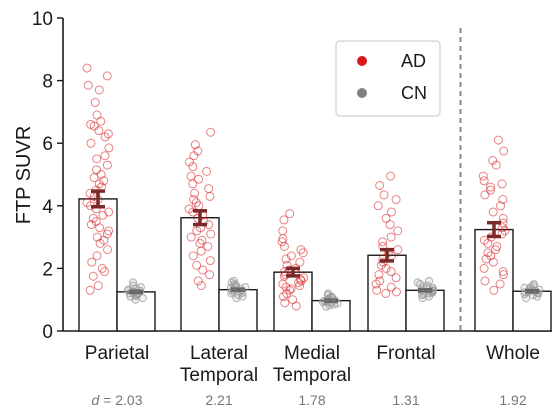  Describe the element at coordinates (311, 400) in the screenshot. I see `effect-size-label: 1.78` at that location.